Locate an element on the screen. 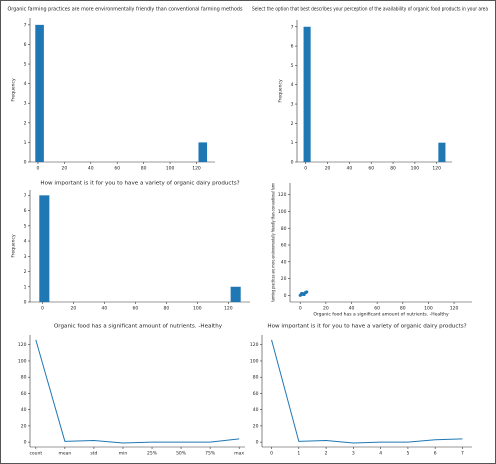 This screenshot has height=464, width=496. x-tick-label: min is located at coordinates (123, 454).